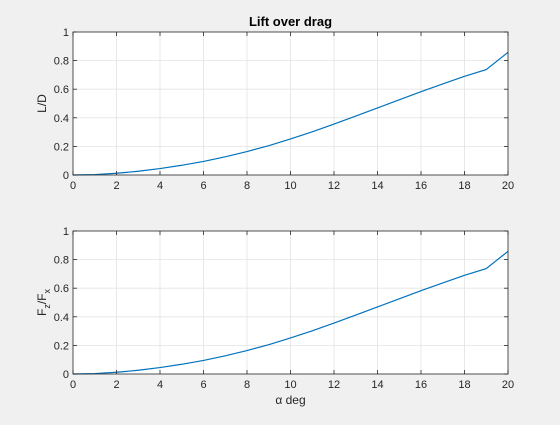  I want to click on y-axis-label-bottom: Fz/Fx, so click(43, 302).